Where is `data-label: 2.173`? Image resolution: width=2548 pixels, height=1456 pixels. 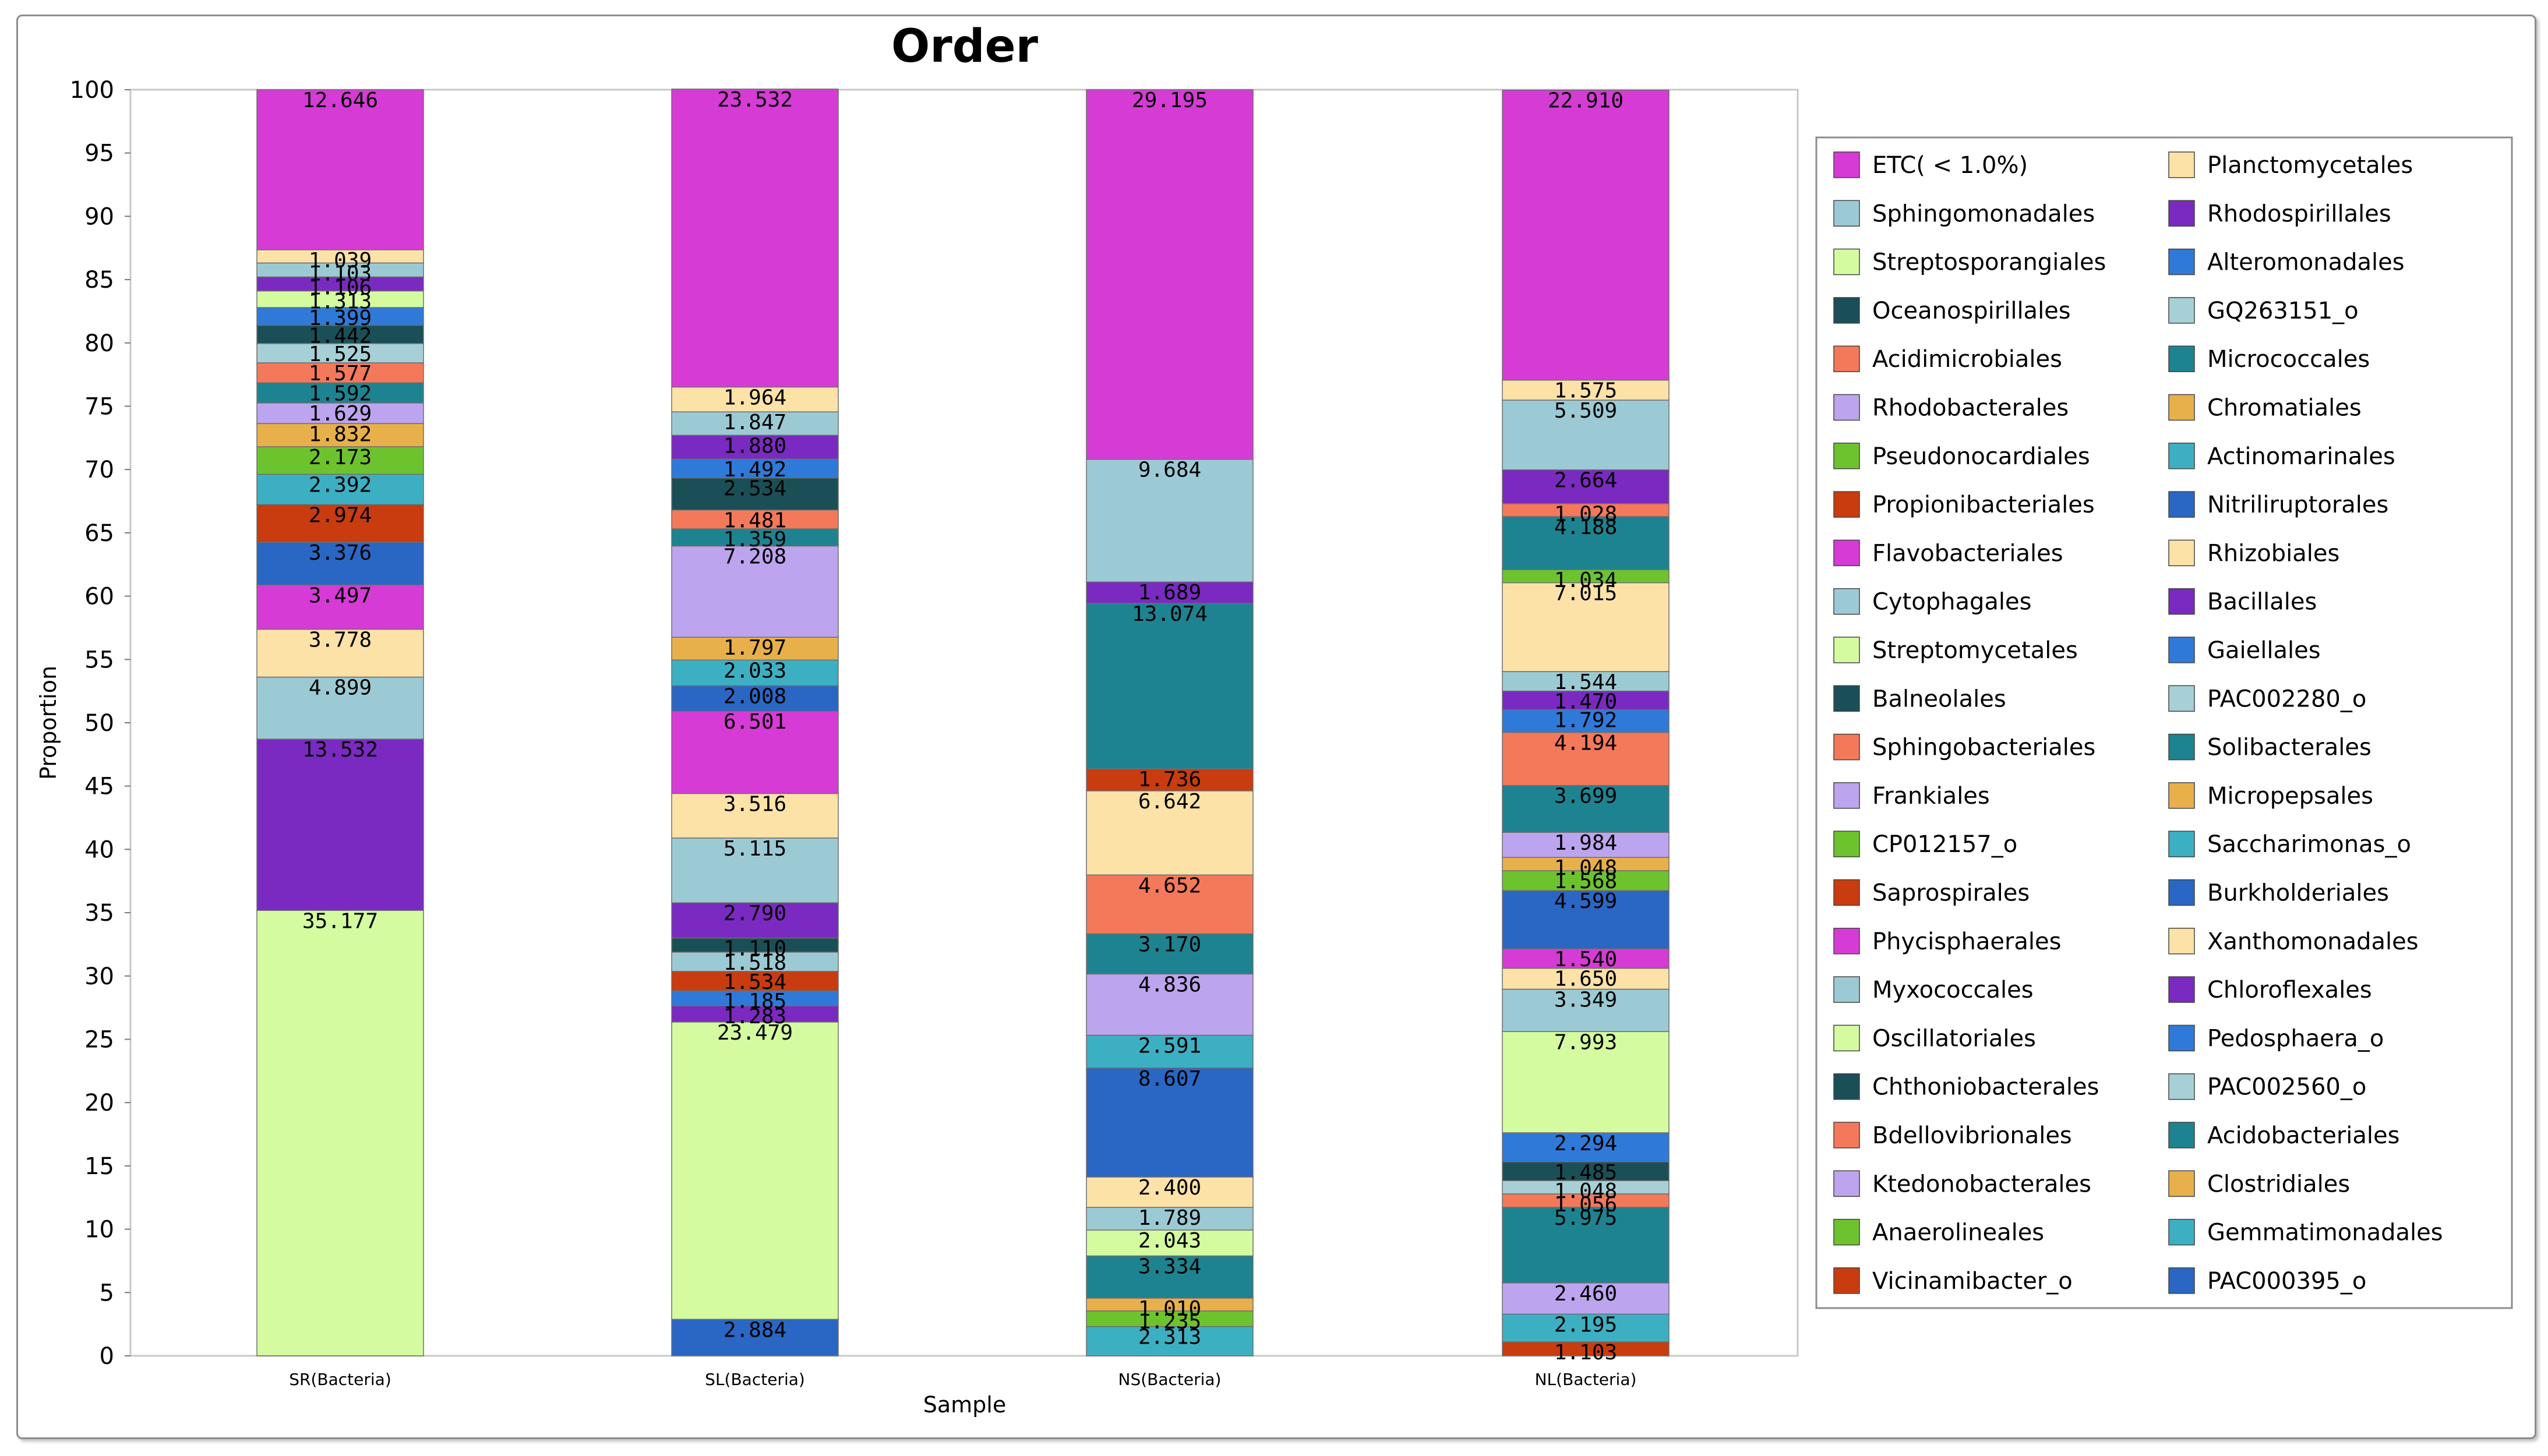
data-label: 2.173 is located at coordinates (340, 457).